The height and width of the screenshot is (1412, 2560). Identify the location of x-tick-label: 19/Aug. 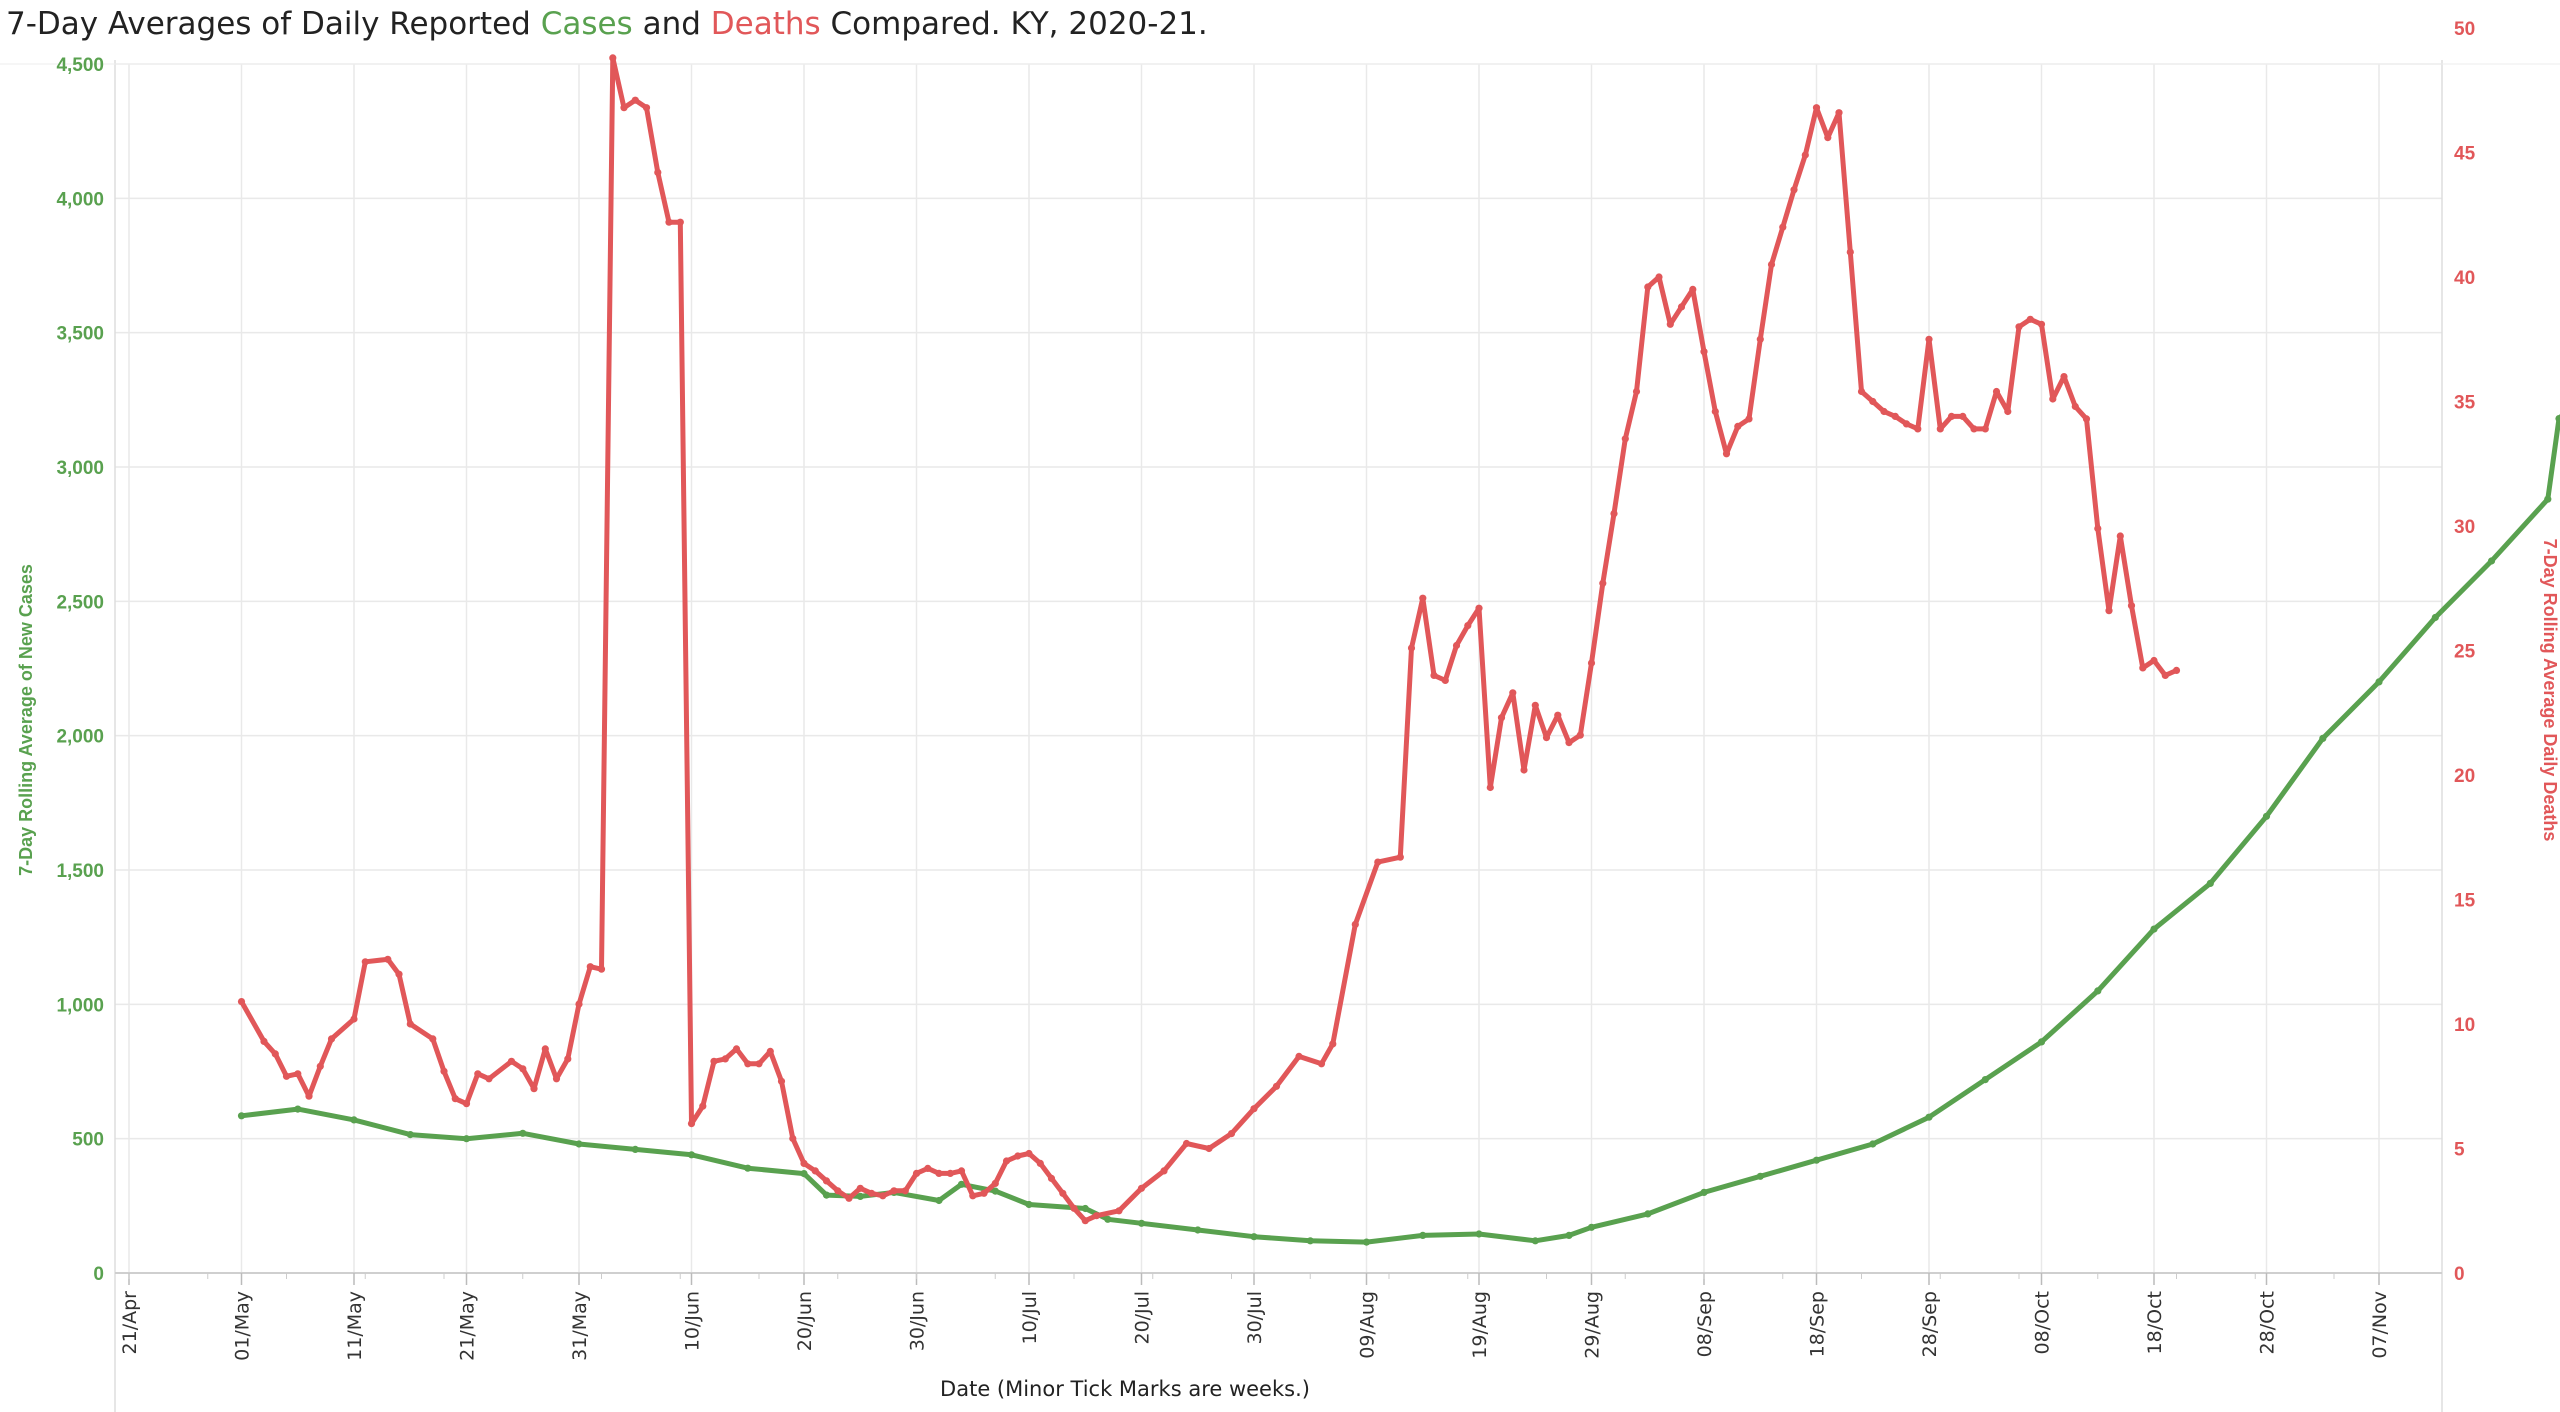
(1480, 1325).